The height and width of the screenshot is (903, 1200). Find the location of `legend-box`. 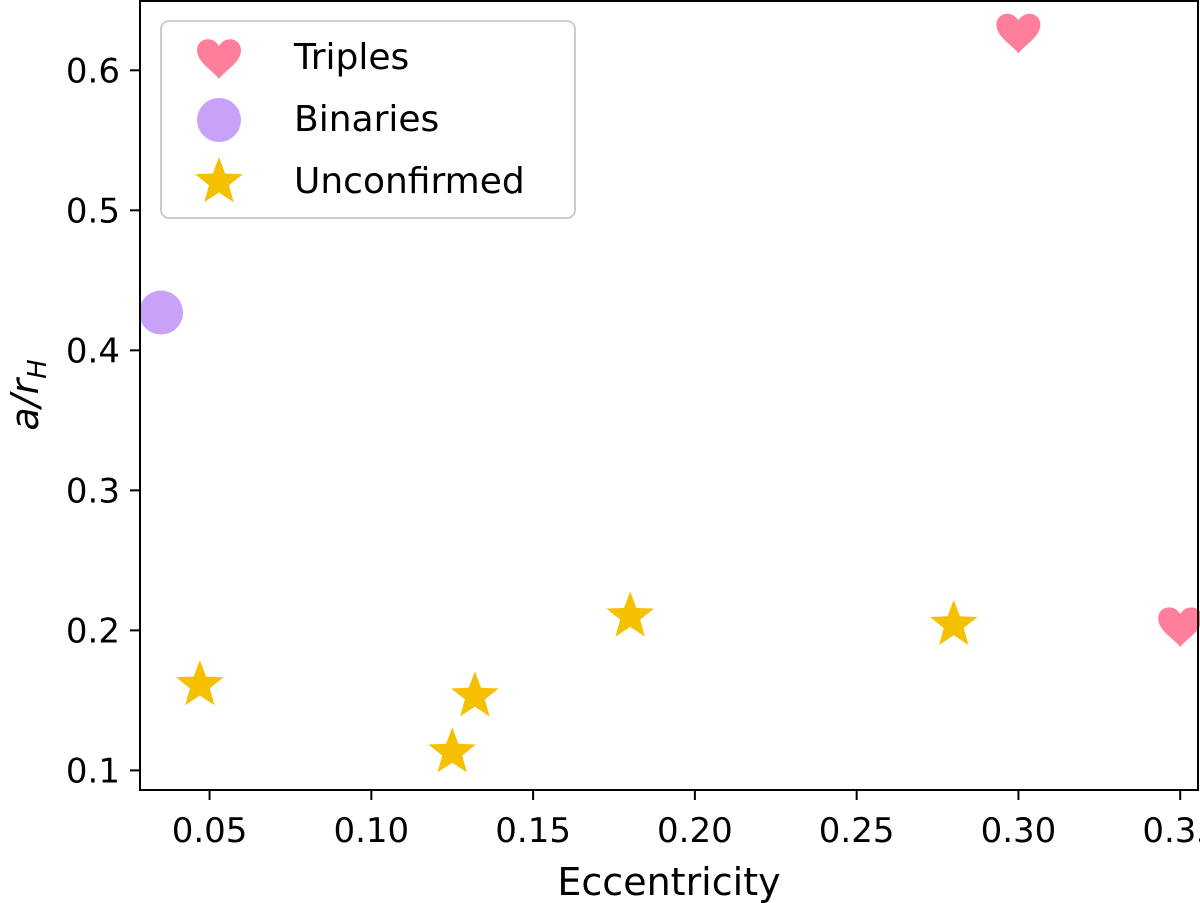

legend-box is located at coordinates (368, 119).